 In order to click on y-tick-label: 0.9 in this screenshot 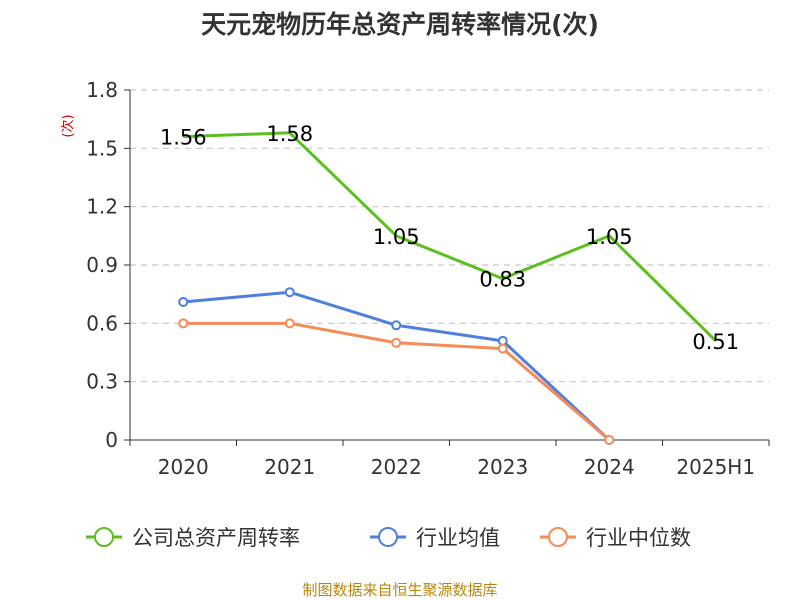, I will do `click(102, 265)`.